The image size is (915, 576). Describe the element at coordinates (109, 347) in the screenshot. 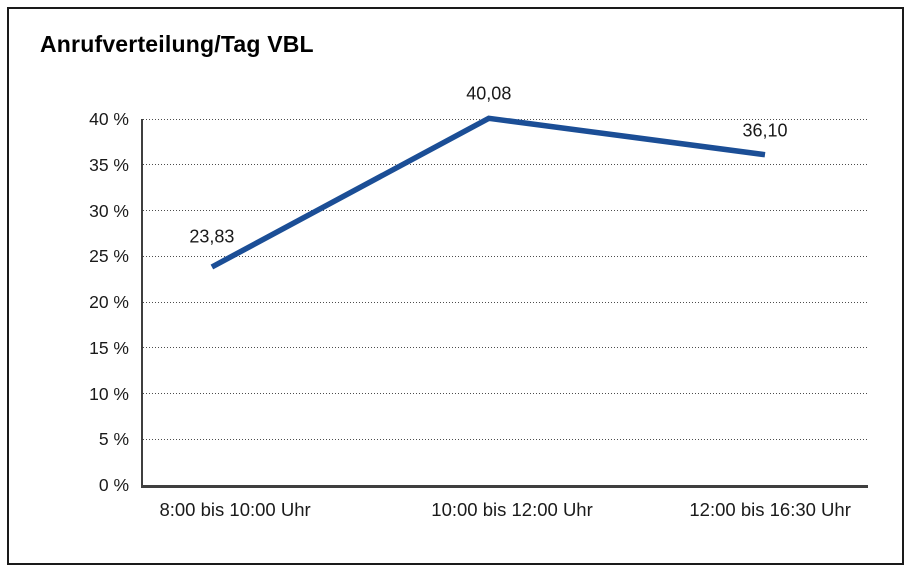

I see `y-tick-label: 15 %` at that location.